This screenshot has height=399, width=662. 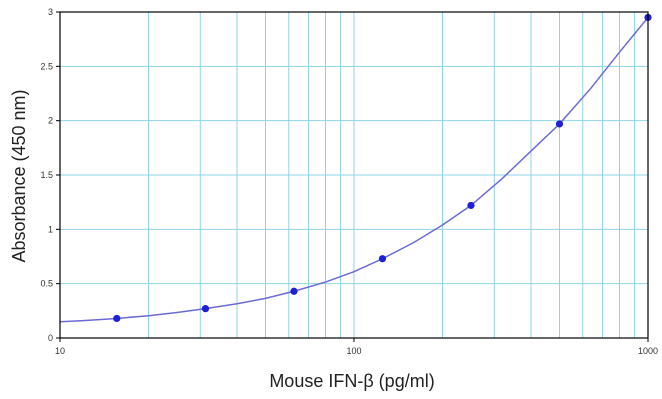 I want to click on y-tick-label: 0.5, so click(x=46, y=284).